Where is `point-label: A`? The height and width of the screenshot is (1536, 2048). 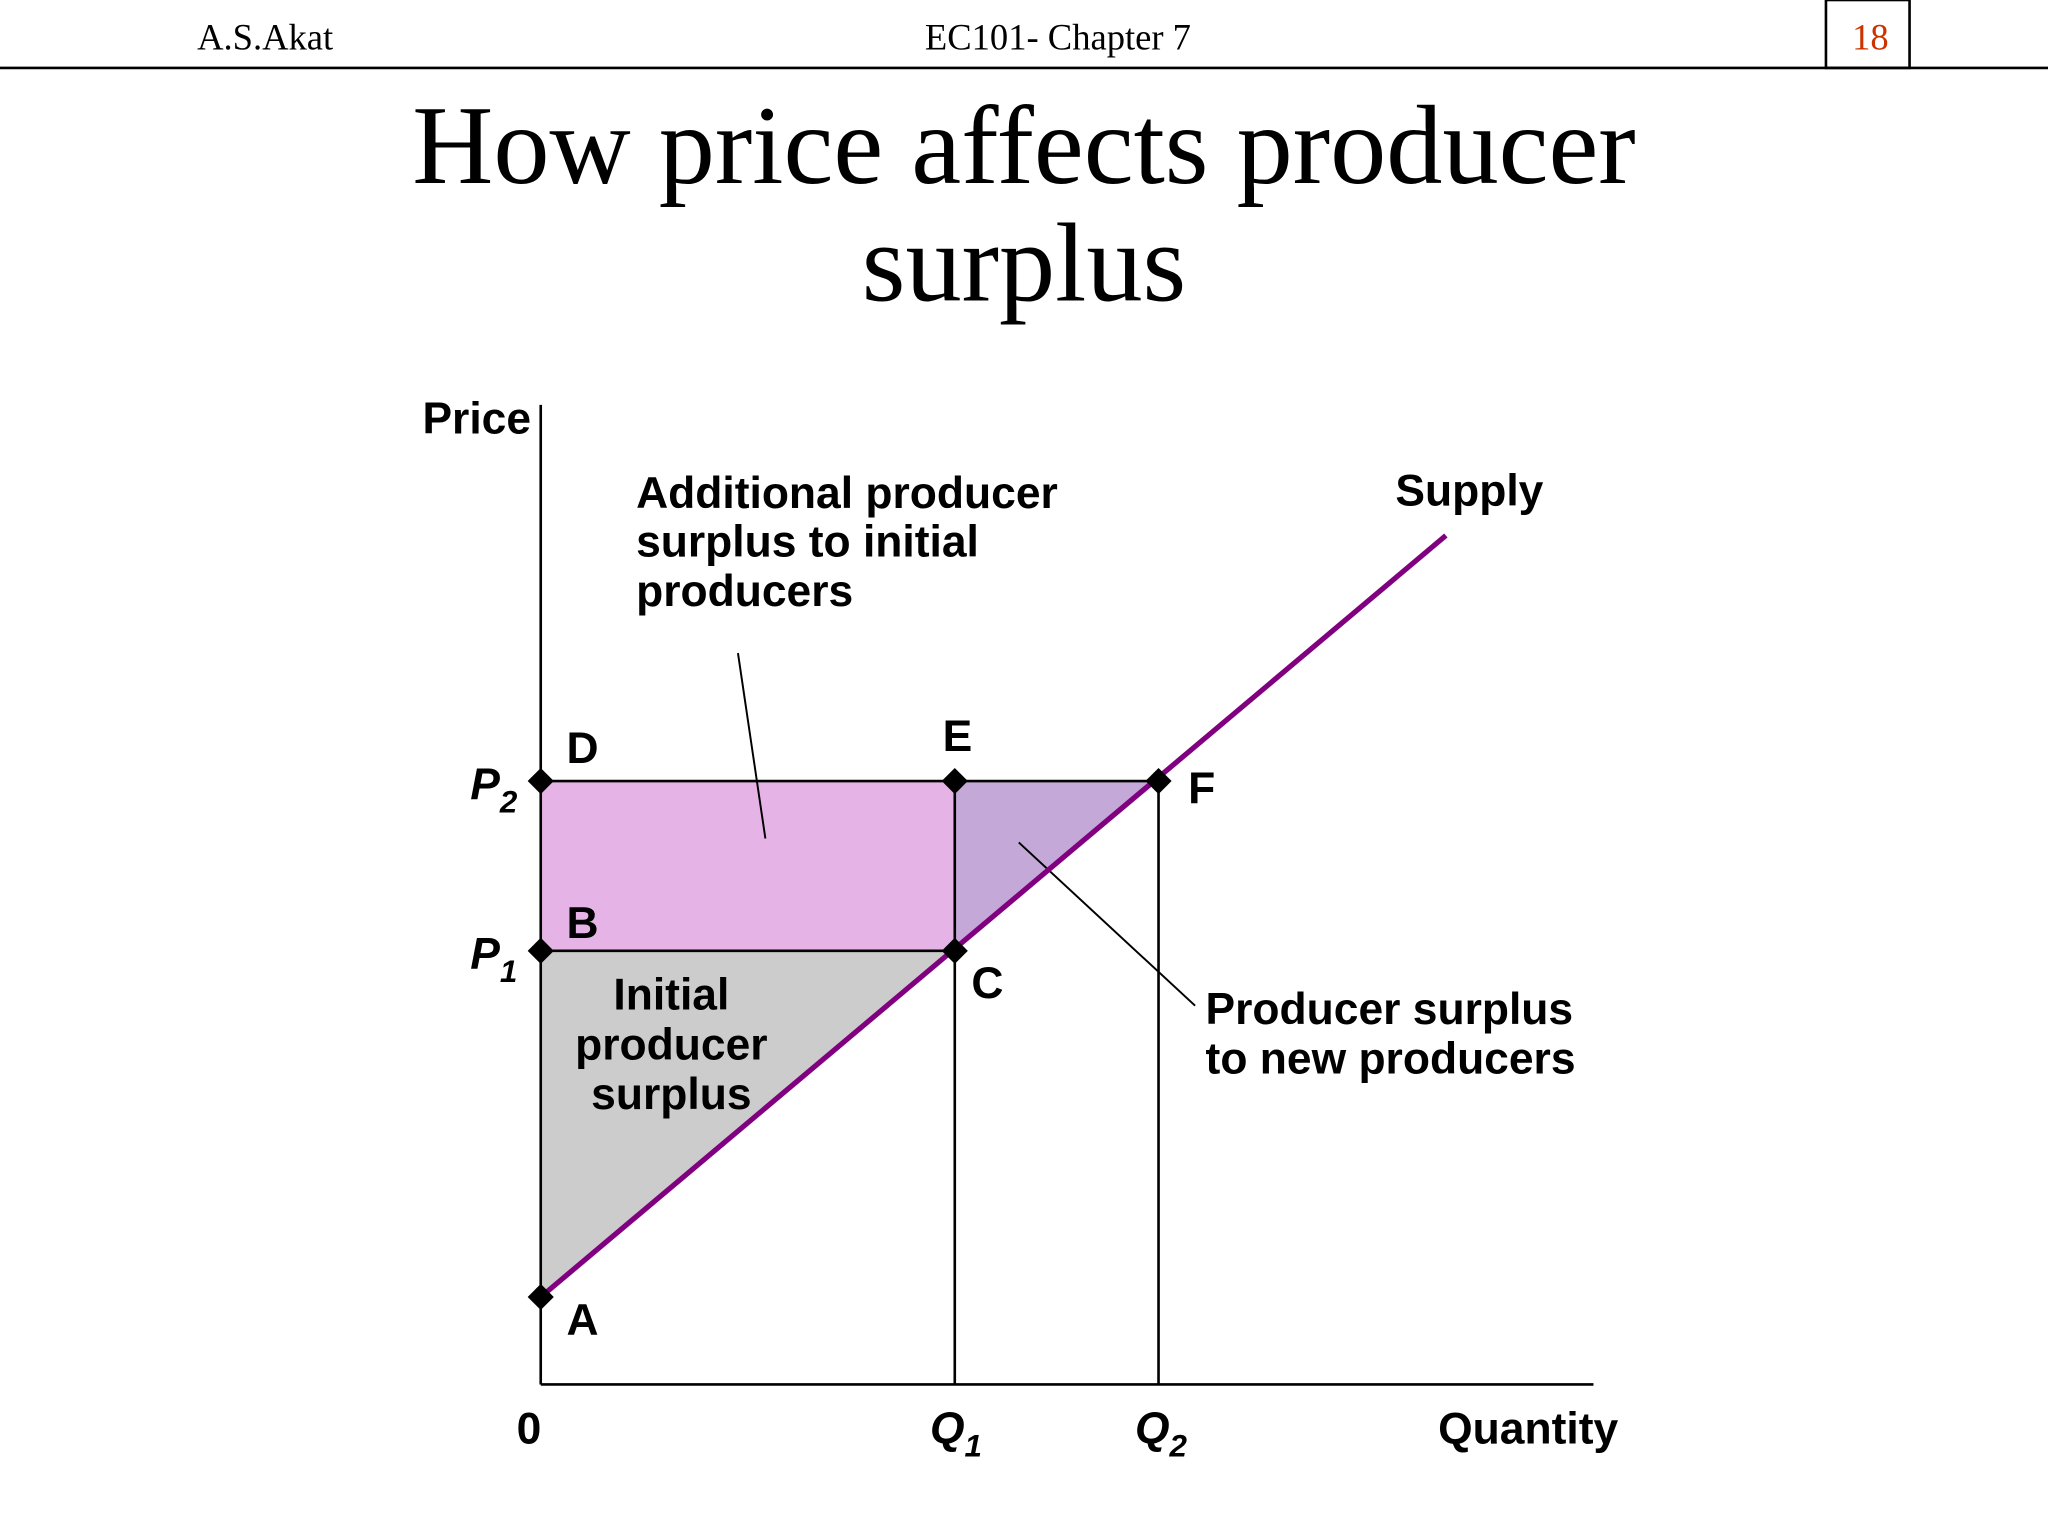 point-label: A is located at coordinates (582, 1320).